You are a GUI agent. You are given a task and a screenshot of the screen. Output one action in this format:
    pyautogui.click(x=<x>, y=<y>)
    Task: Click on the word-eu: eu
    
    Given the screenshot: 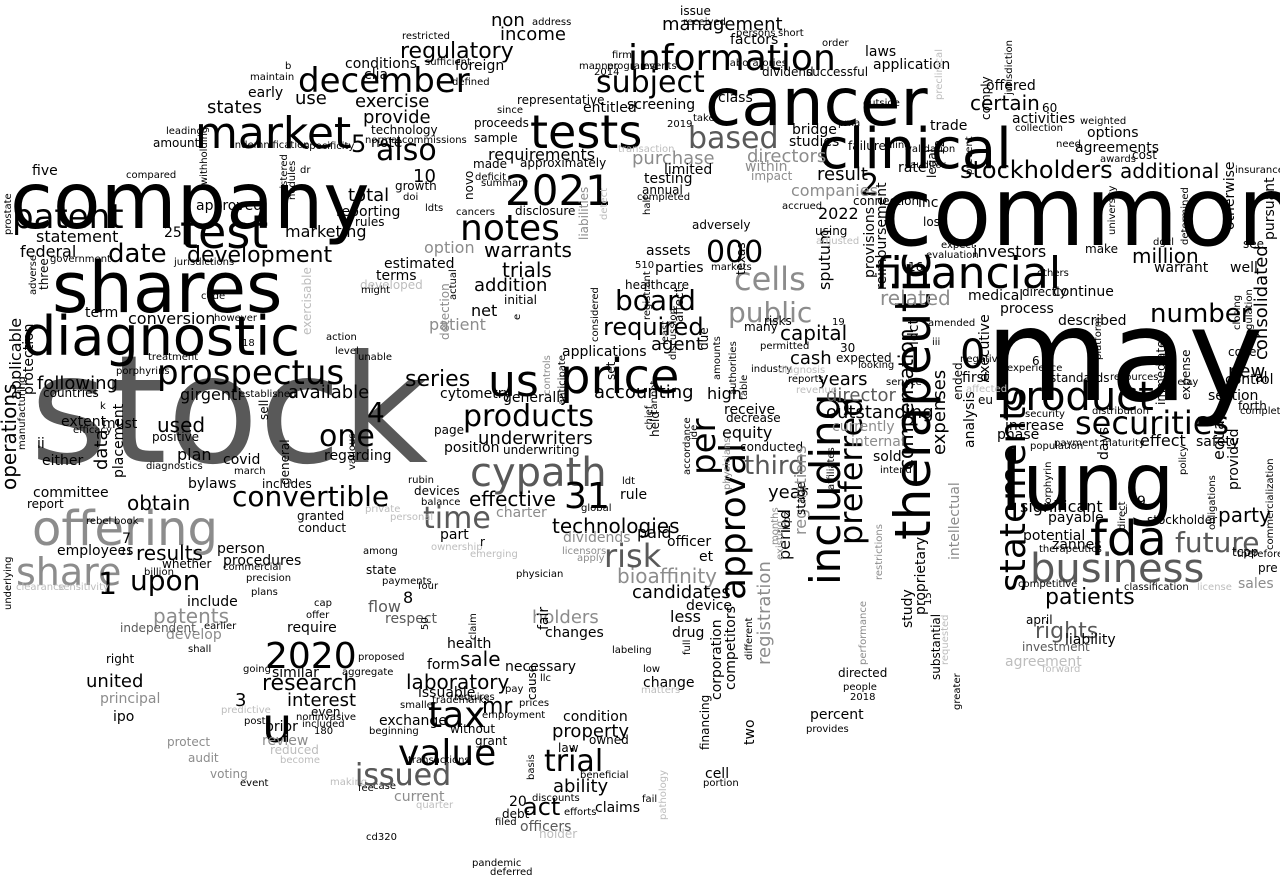 What is the action you would take?
    pyautogui.click(x=985, y=400)
    